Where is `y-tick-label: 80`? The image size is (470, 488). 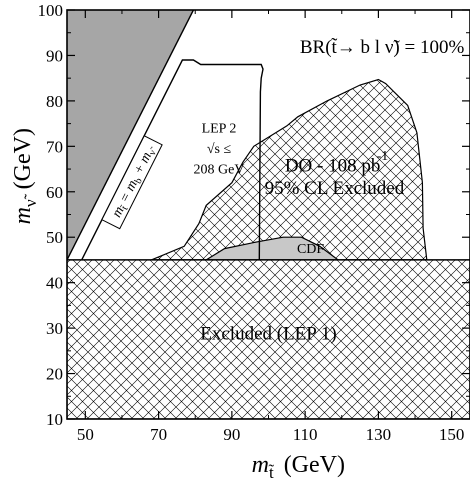
y-tick-label: 80 is located at coordinates (54, 101).